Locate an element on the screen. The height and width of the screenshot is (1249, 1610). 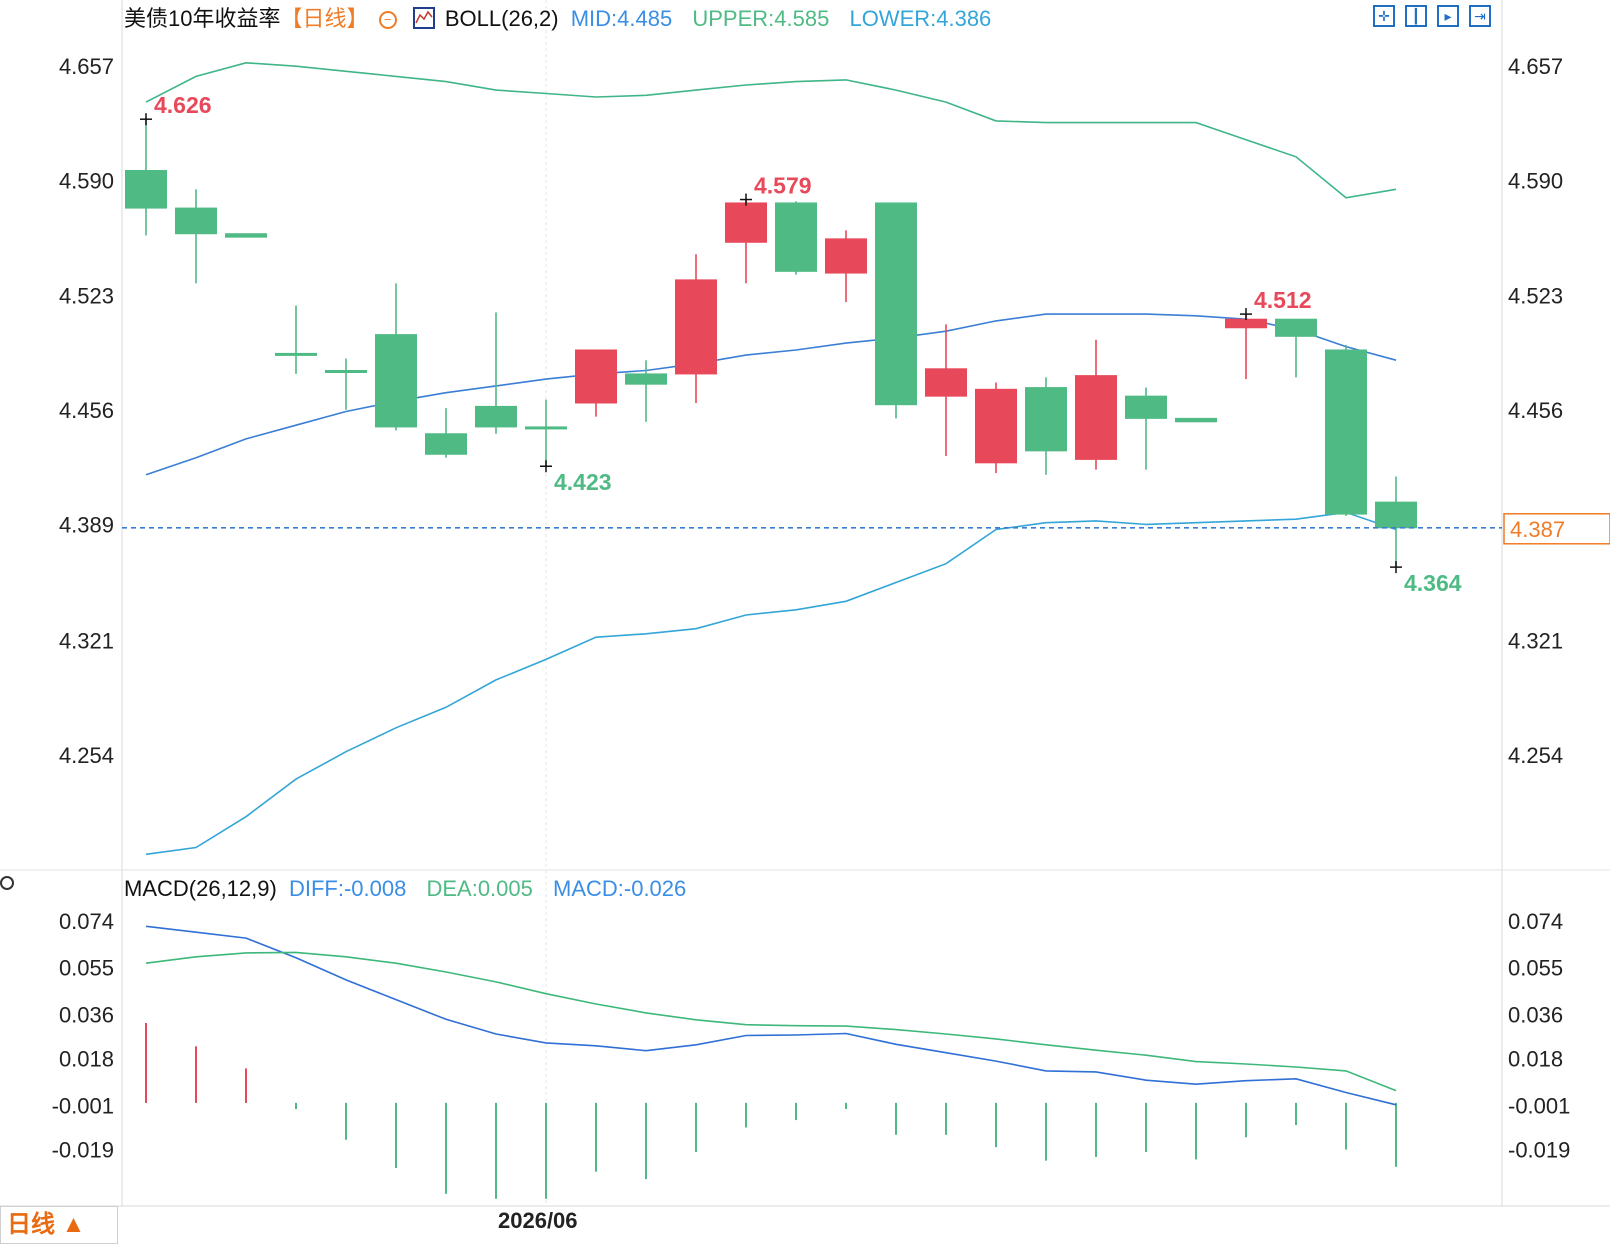
macd-tick-label-right: 0.074 is located at coordinates (1535, 921).